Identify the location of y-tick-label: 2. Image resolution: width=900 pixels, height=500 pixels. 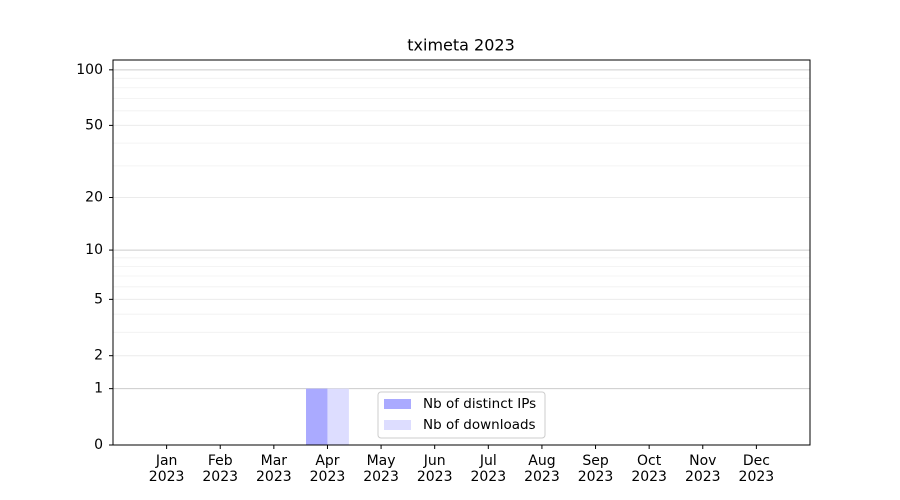
(98, 356).